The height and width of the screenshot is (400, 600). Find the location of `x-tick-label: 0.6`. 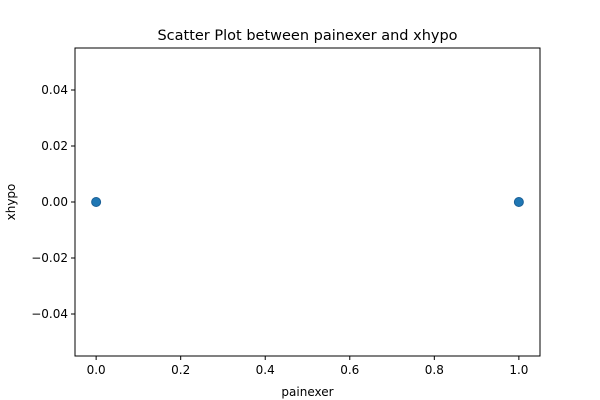

x-tick-label: 0.6 is located at coordinates (349, 370).